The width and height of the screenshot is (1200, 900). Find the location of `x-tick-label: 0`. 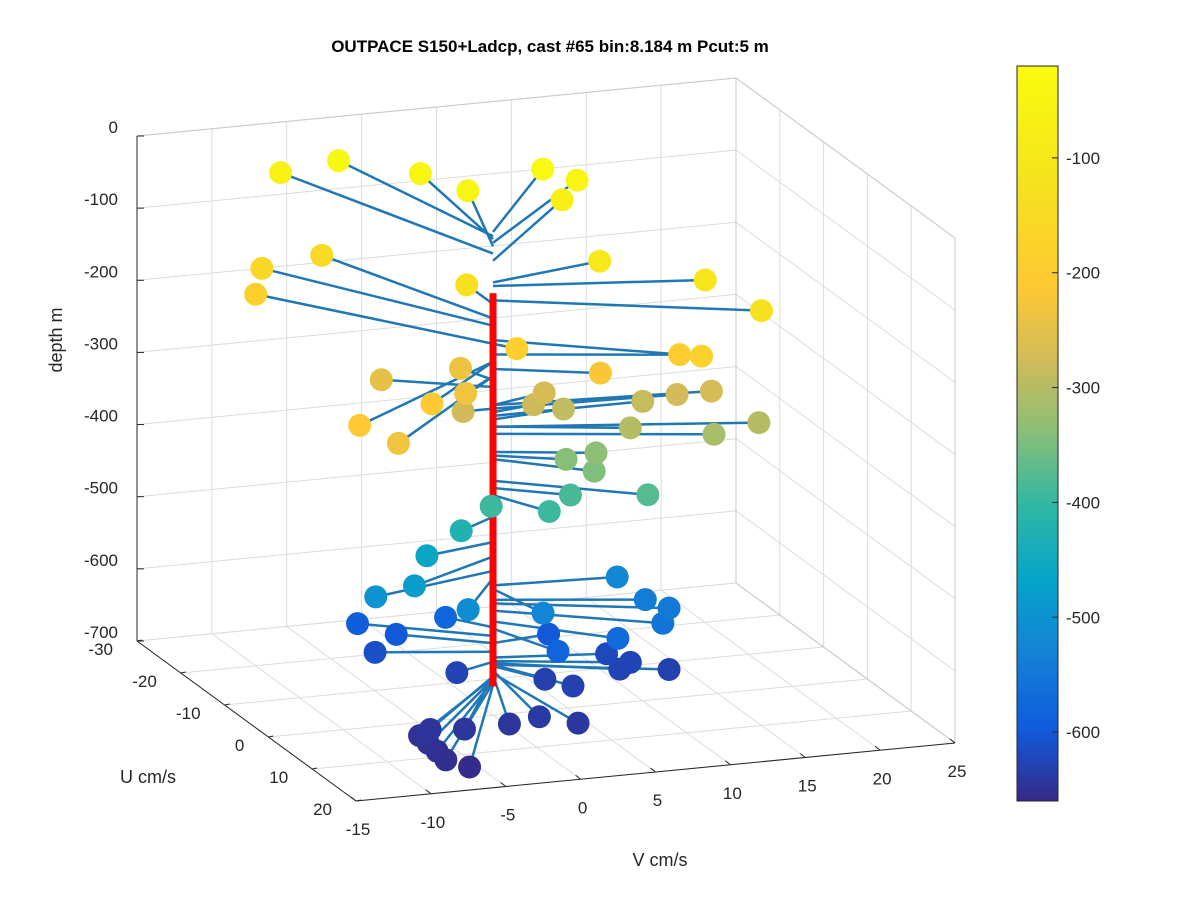

x-tick-label: 0 is located at coordinates (582, 807).